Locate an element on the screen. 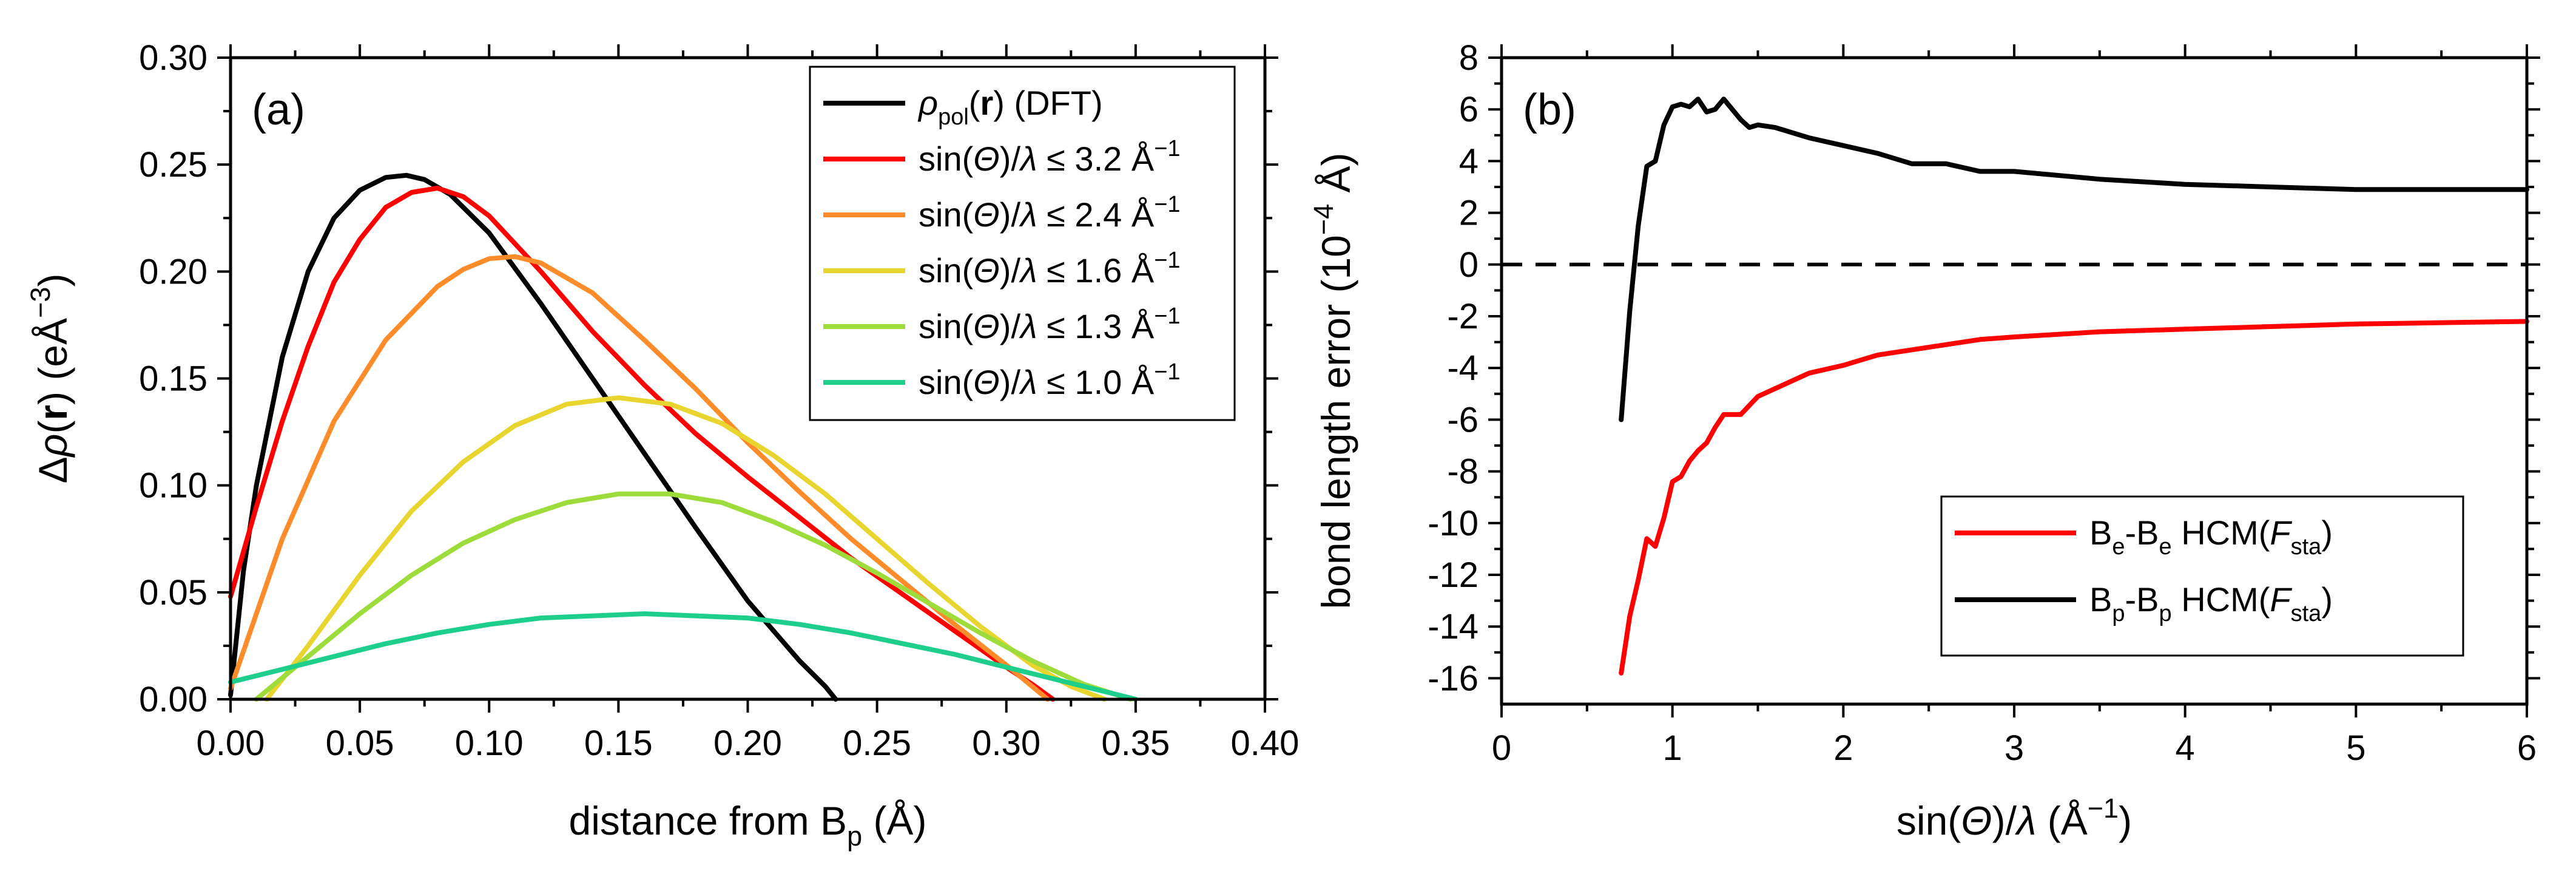 This screenshot has height=885, width=2576. x-axis-title: sin(Θ)/λ (Å−1) is located at coordinates (2014, 818).